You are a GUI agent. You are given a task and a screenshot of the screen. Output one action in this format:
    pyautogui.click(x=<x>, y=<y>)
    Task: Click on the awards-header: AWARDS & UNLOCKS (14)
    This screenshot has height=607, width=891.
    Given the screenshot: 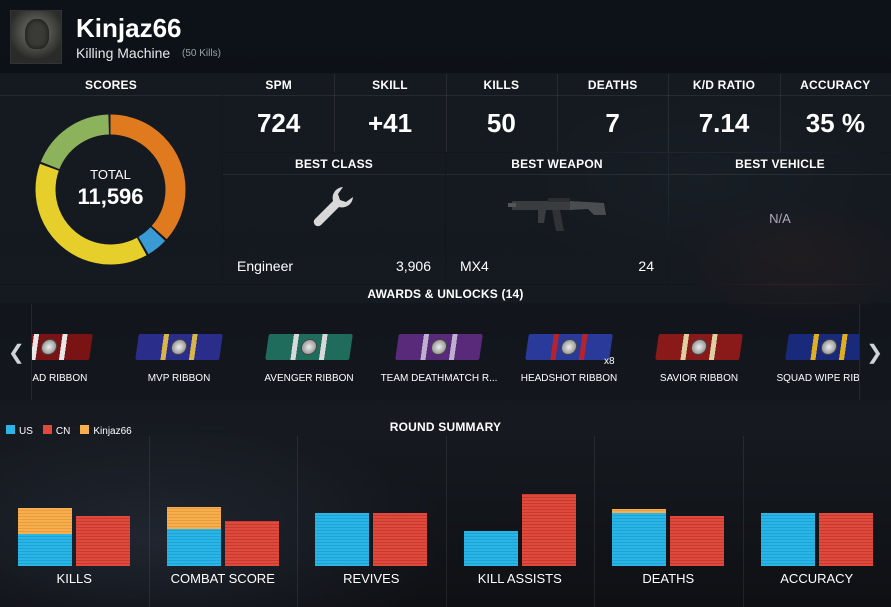 What is the action you would take?
    pyautogui.click(x=445, y=294)
    